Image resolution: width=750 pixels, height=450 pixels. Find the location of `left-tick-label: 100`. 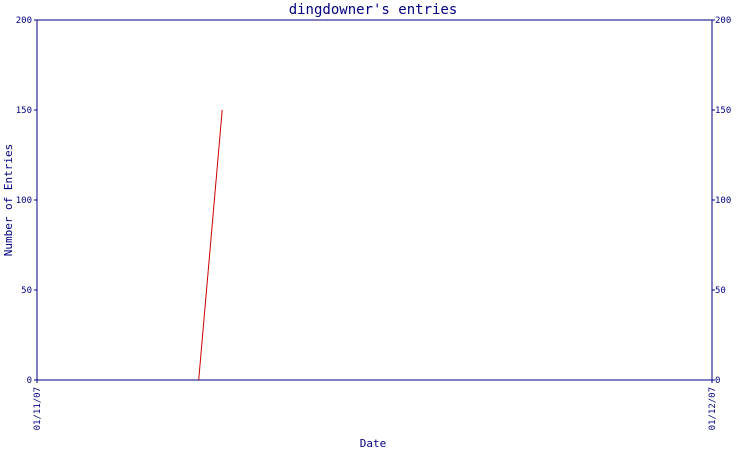

left-tick-label: 100 is located at coordinates (24, 201).